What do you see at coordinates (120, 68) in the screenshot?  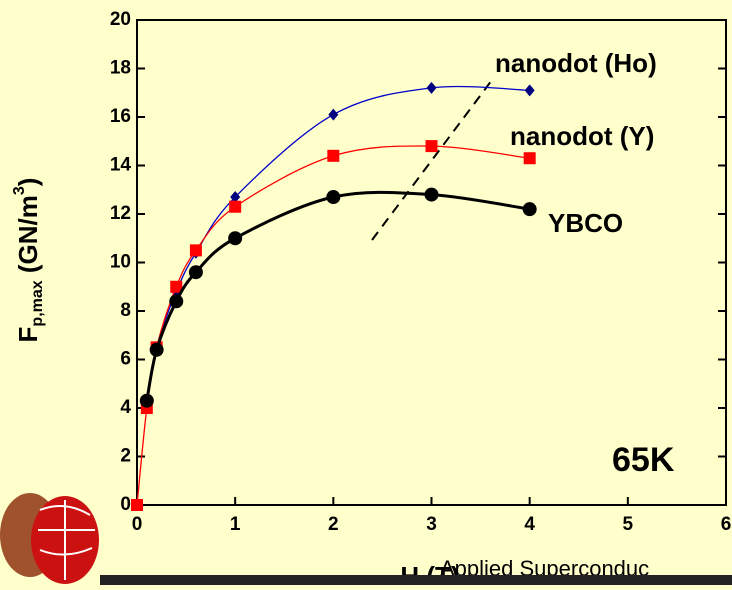 I see `y-tick-label: 18` at bounding box center [120, 68].